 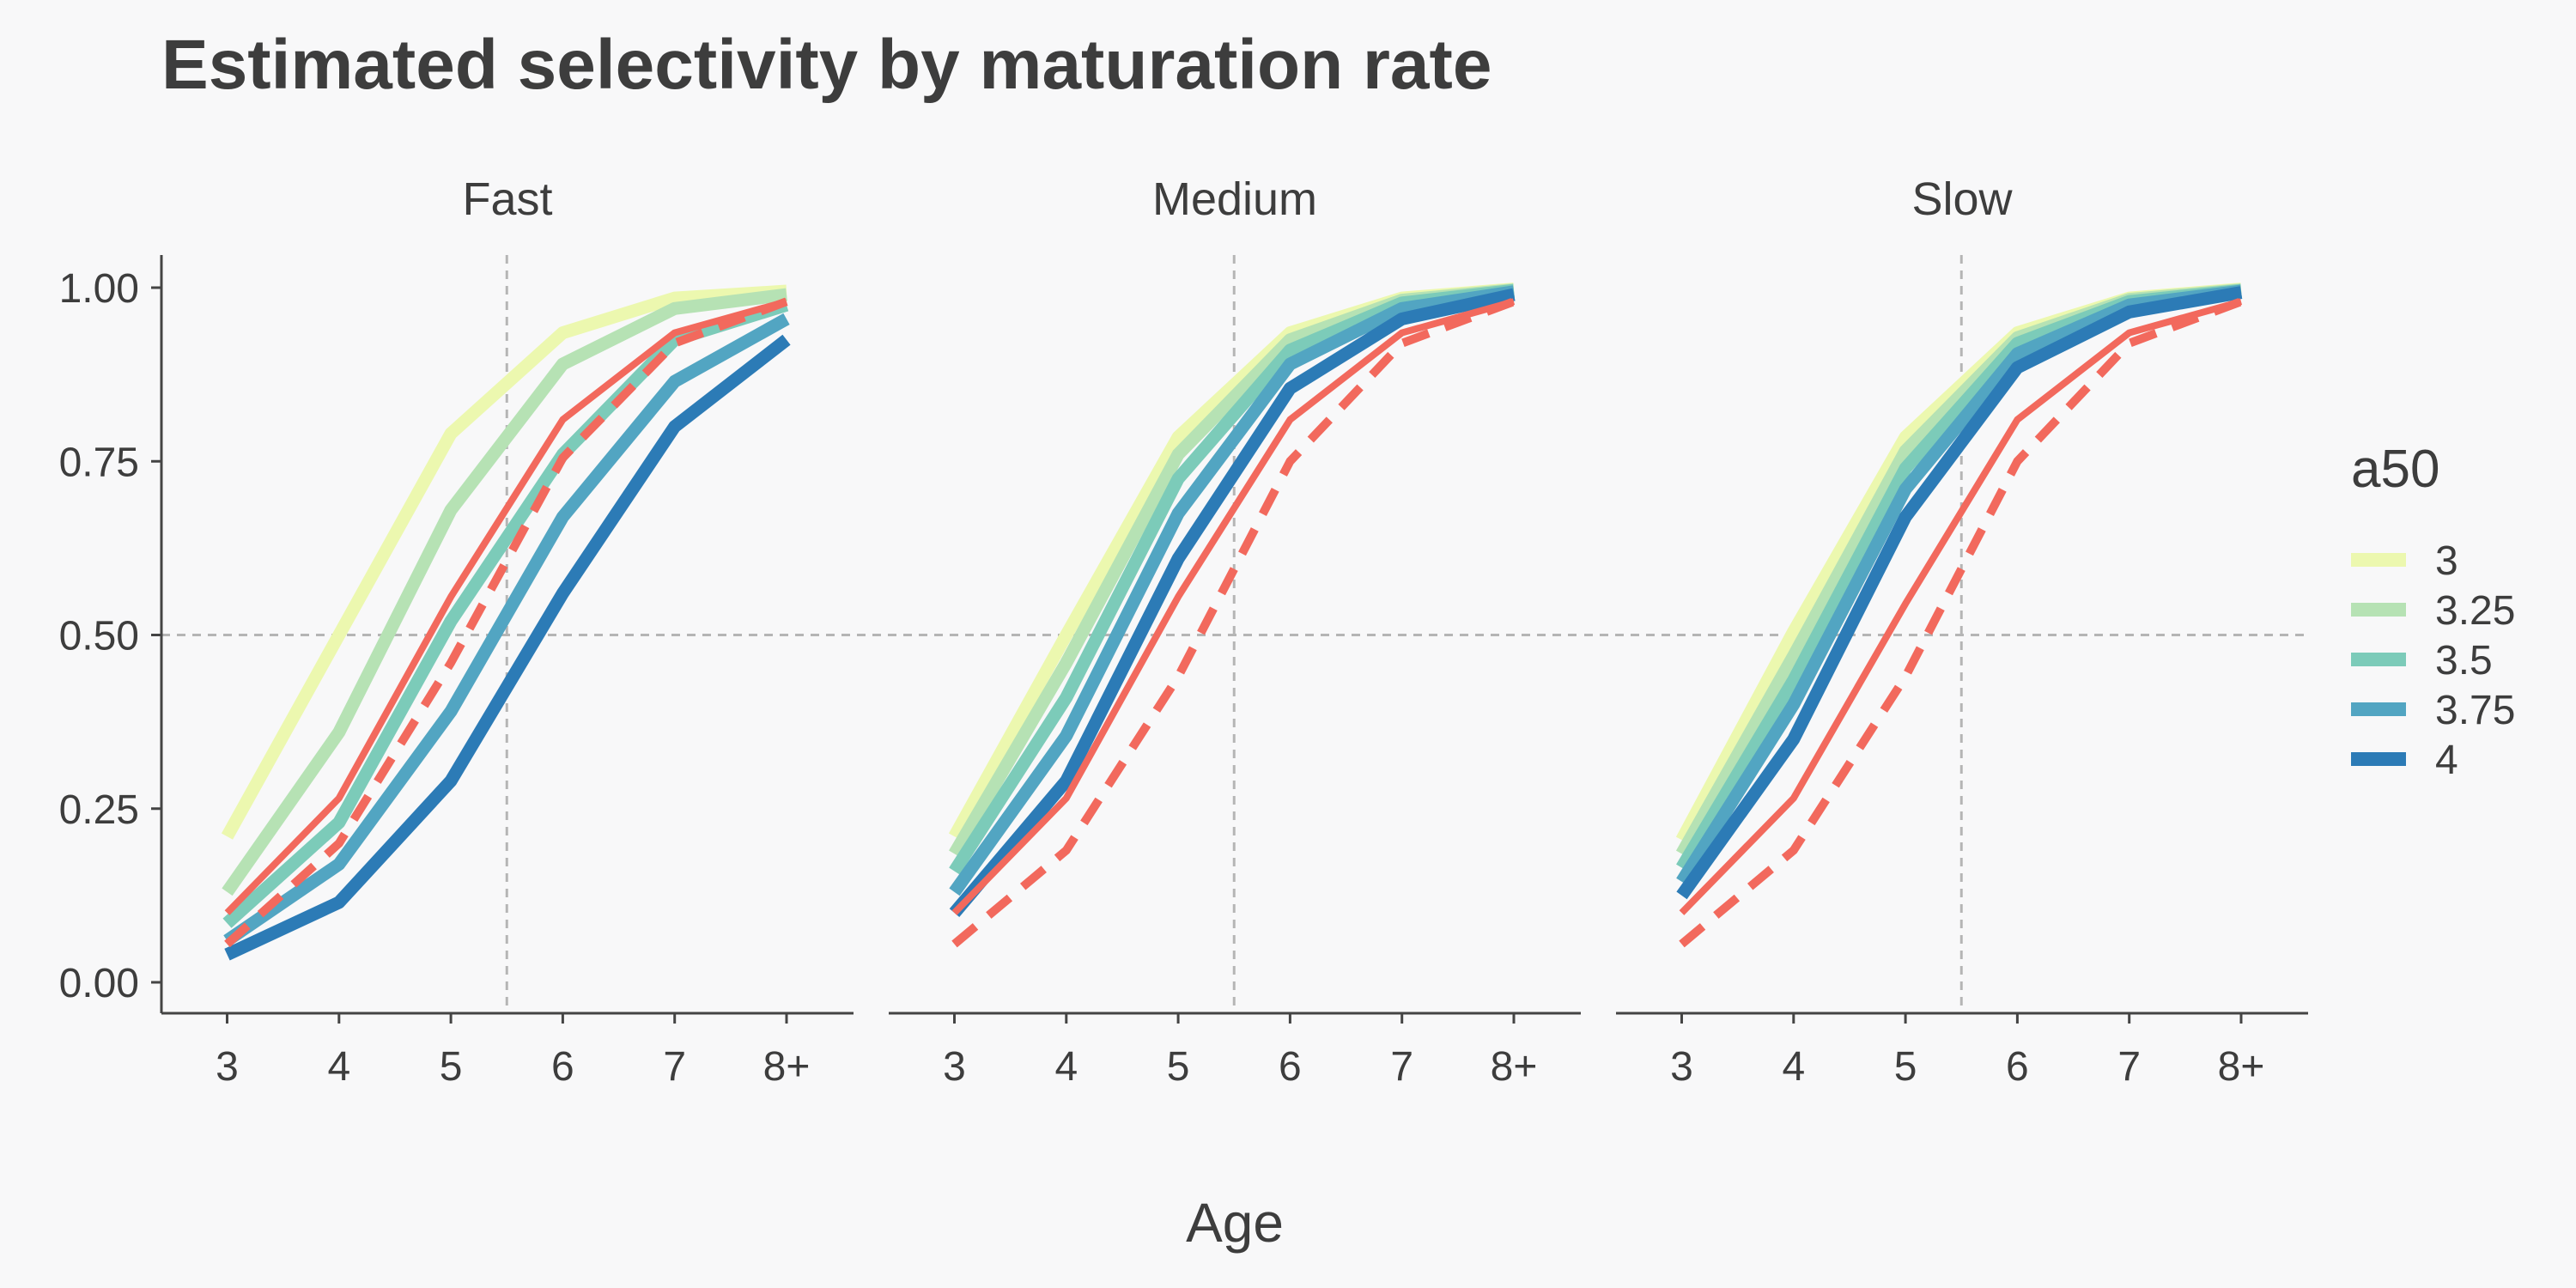 I want to click on legend-item-3-75: 3.75, so click(x=2433, y=711).